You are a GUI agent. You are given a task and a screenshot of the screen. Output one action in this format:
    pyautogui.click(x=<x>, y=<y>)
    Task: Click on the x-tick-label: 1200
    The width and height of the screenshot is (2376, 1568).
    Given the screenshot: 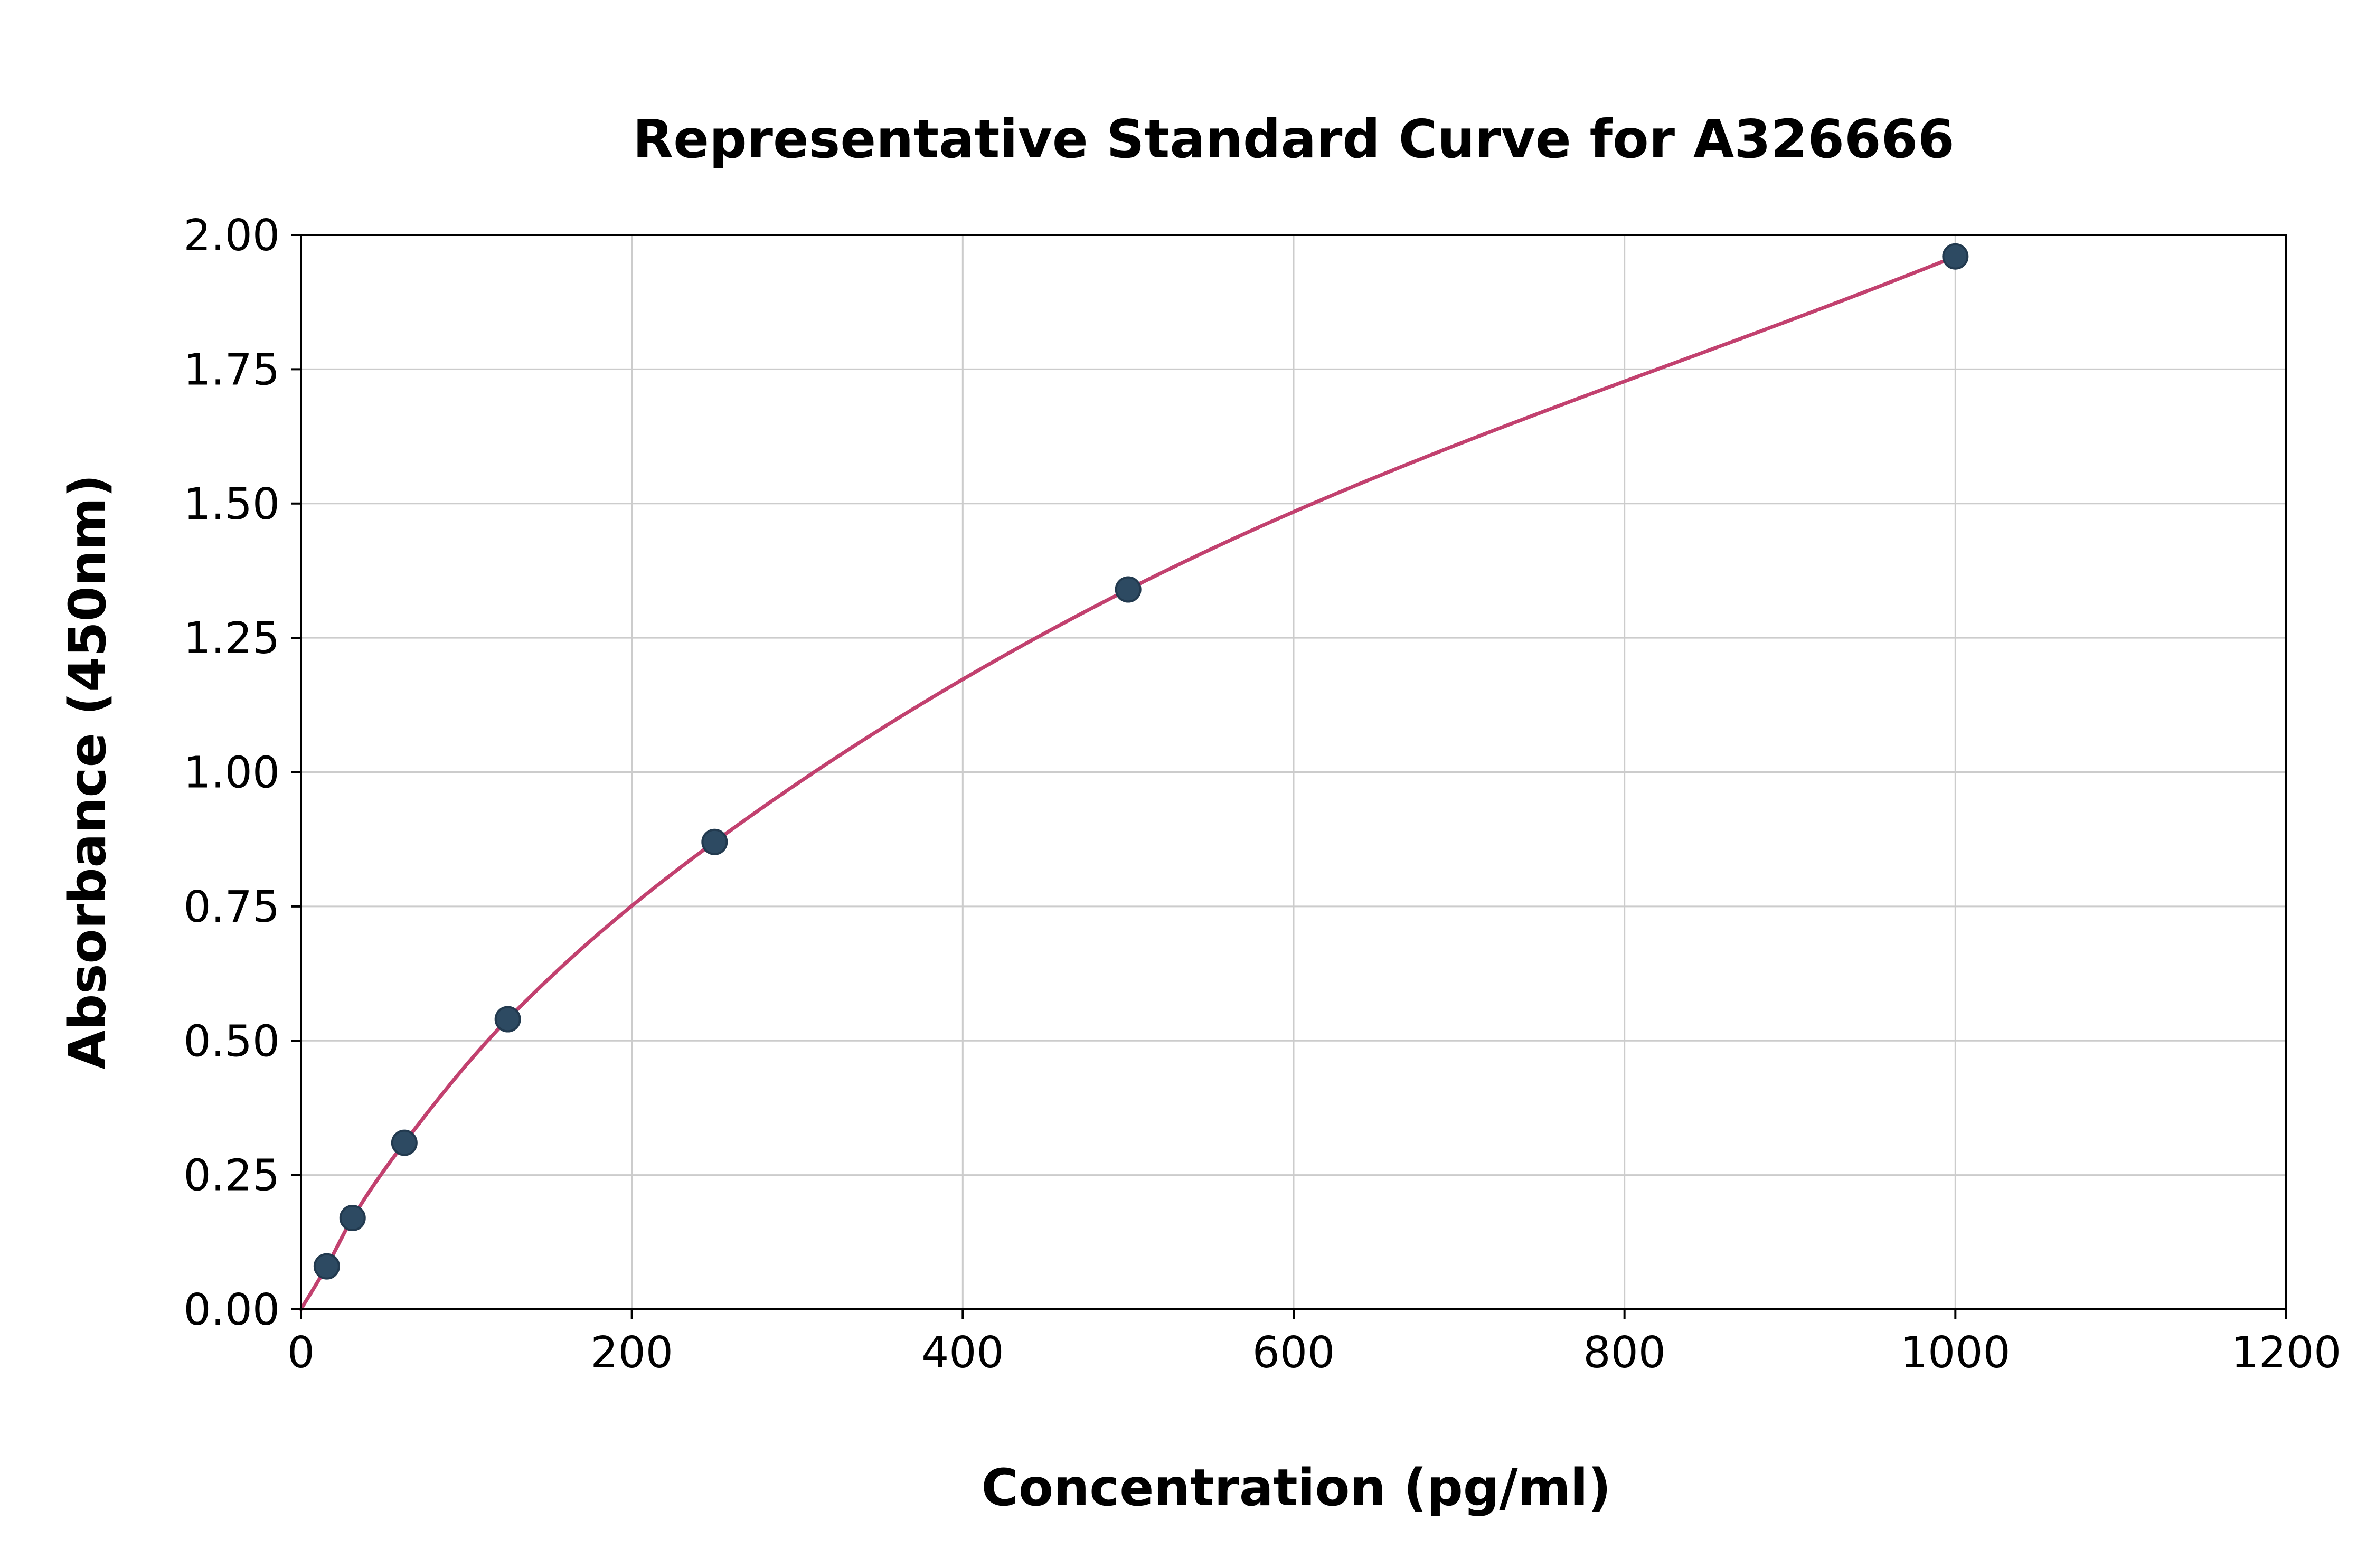 What is the action you would take?
    pyautogui.click(x=2286, y=1353)
    